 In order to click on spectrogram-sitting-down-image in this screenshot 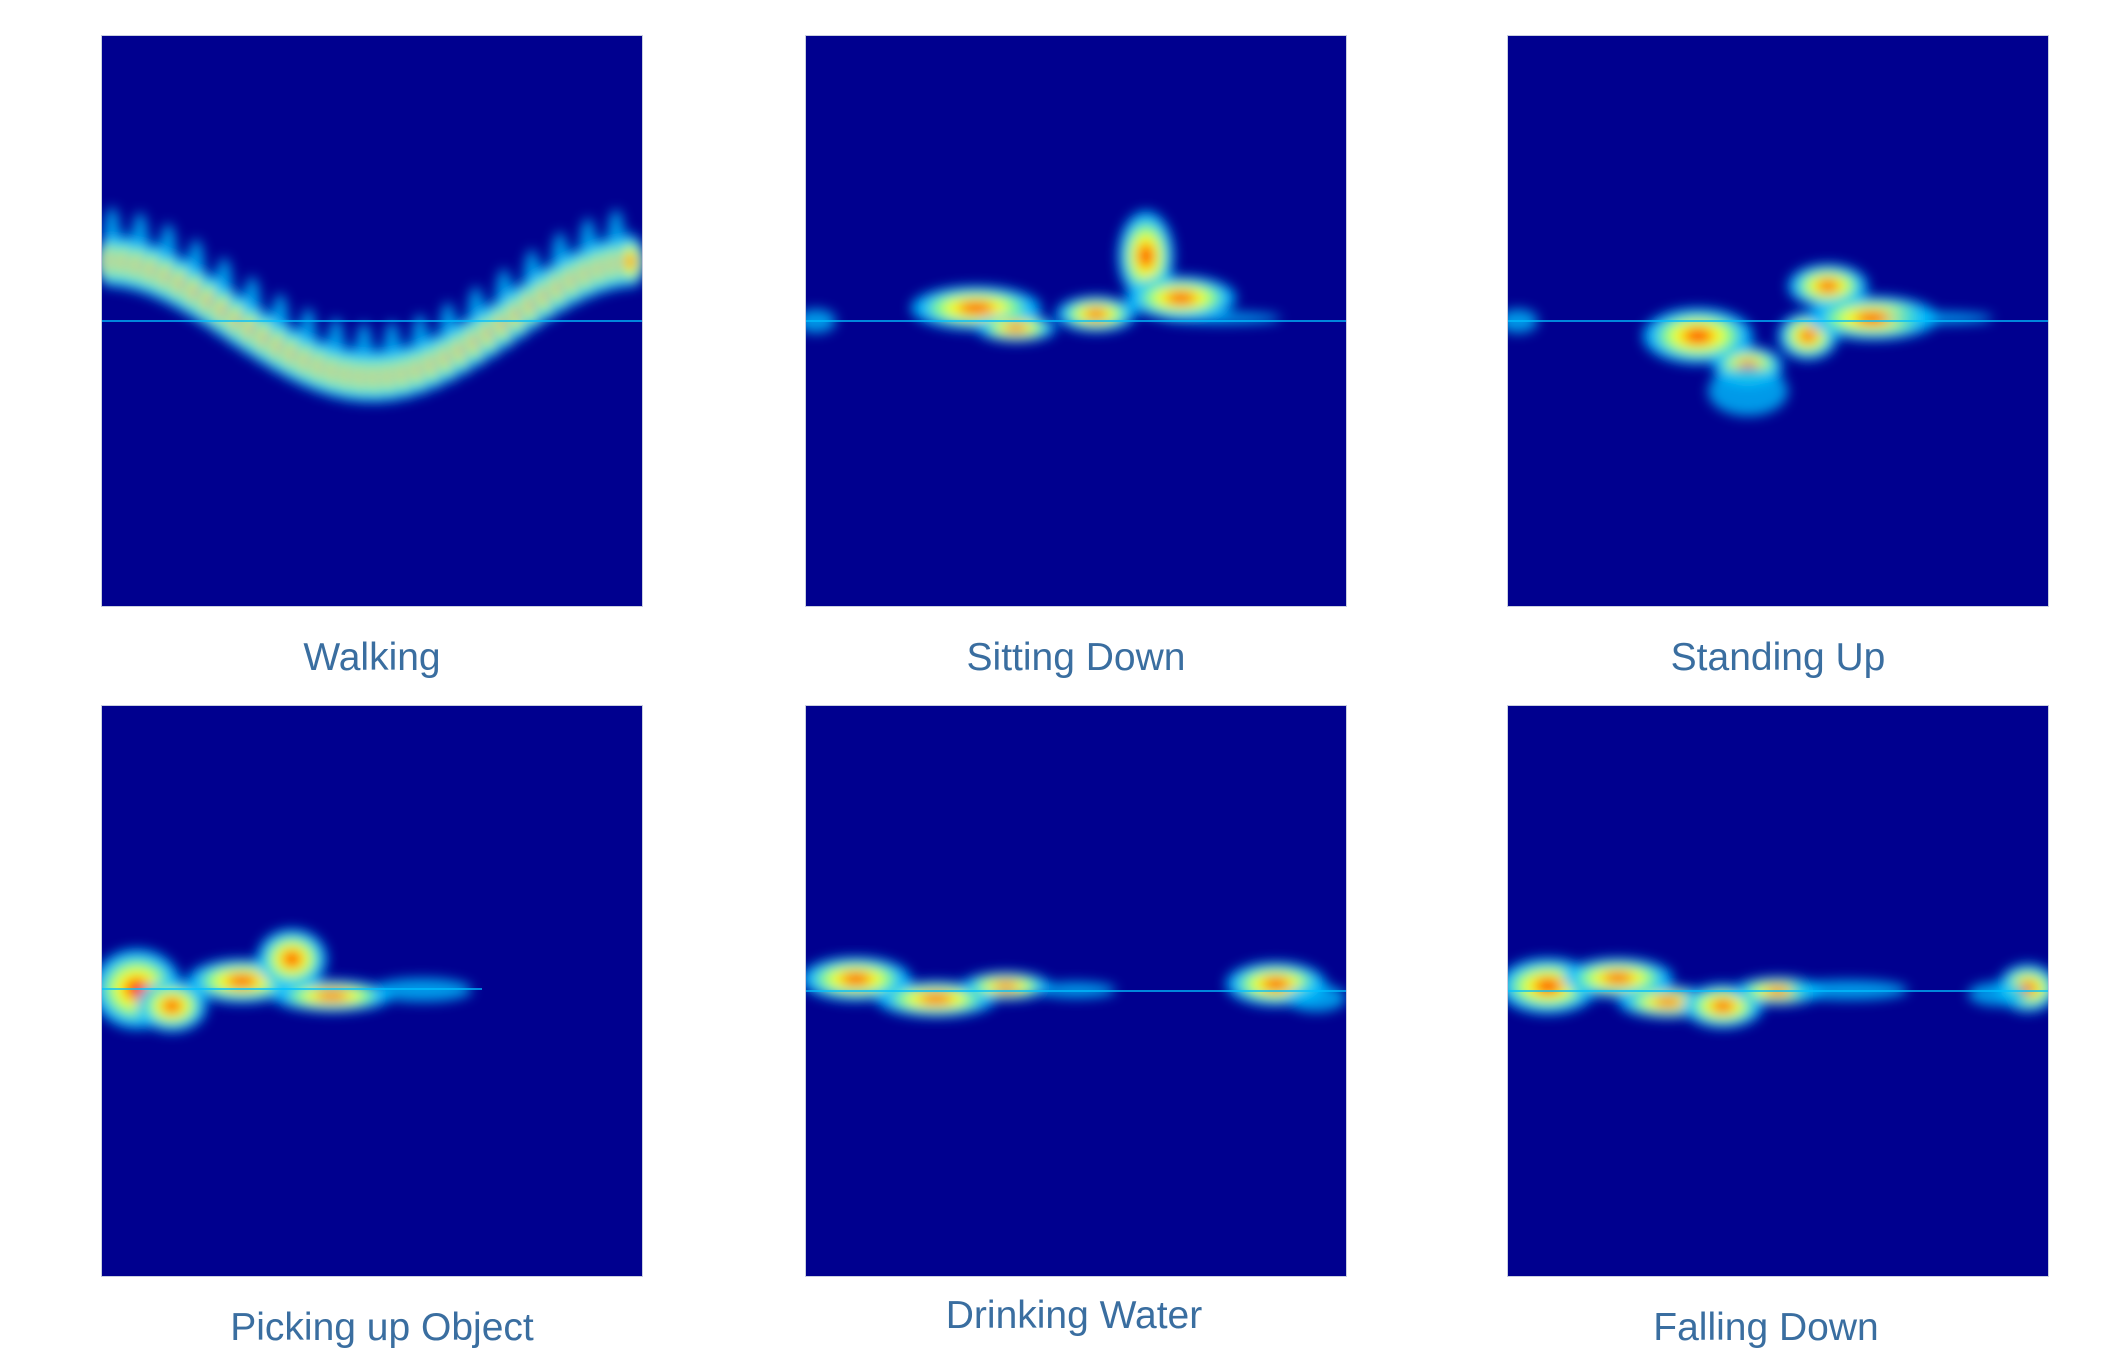, I will do `click(1076, 321)`.